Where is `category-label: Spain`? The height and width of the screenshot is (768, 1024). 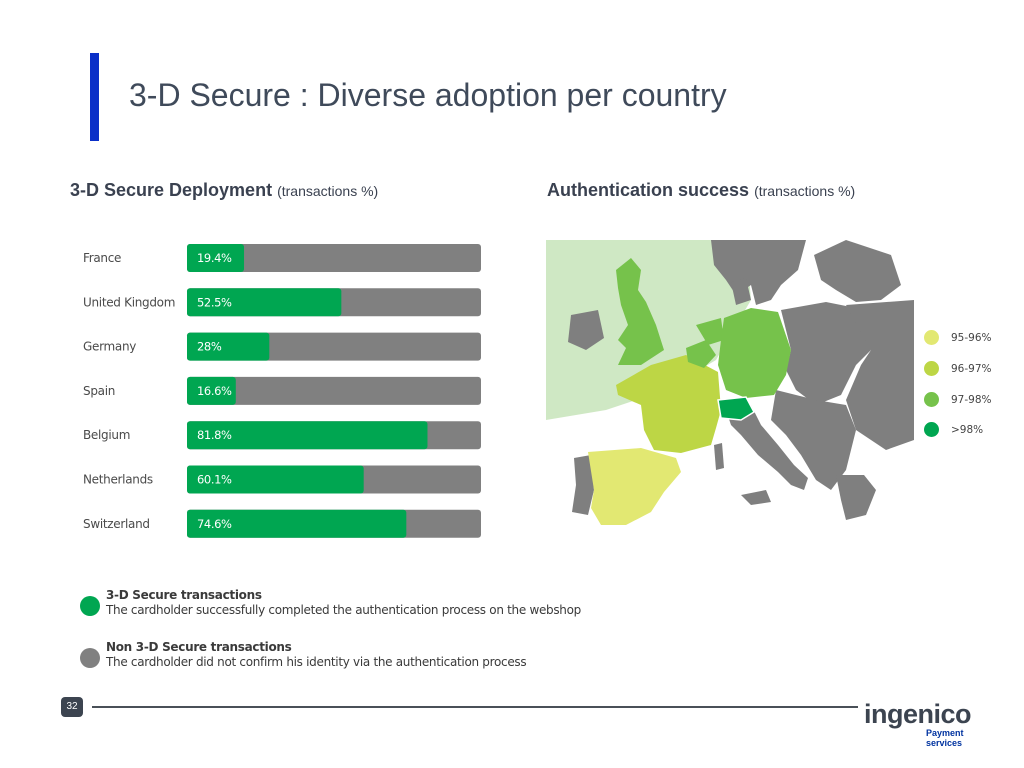
category-label: Spain is located at coordinates (99, 391).